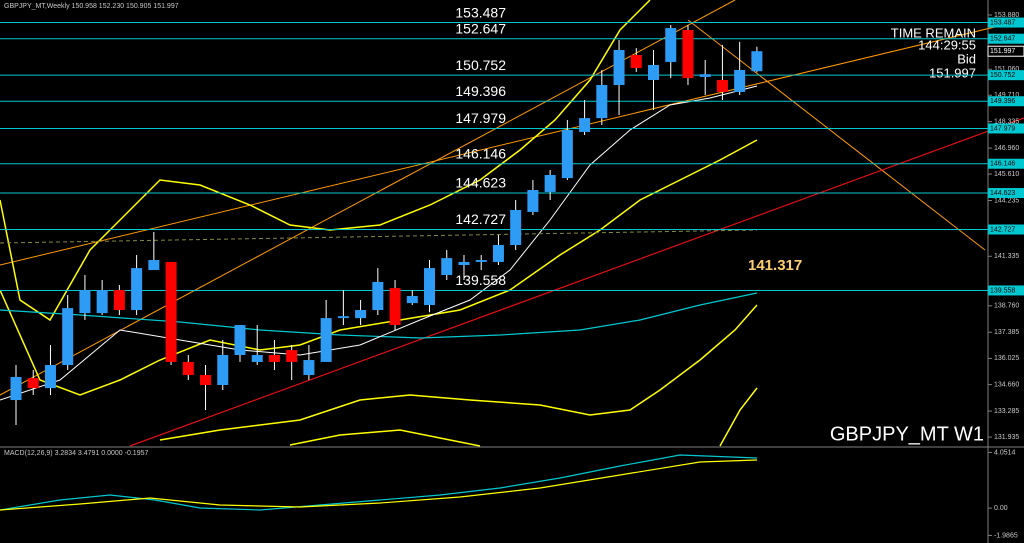 Image resolution: width=1024 pixels, height=543 pixels. I want to click on bid-axis-label: 151.997, so click(1002, 51).